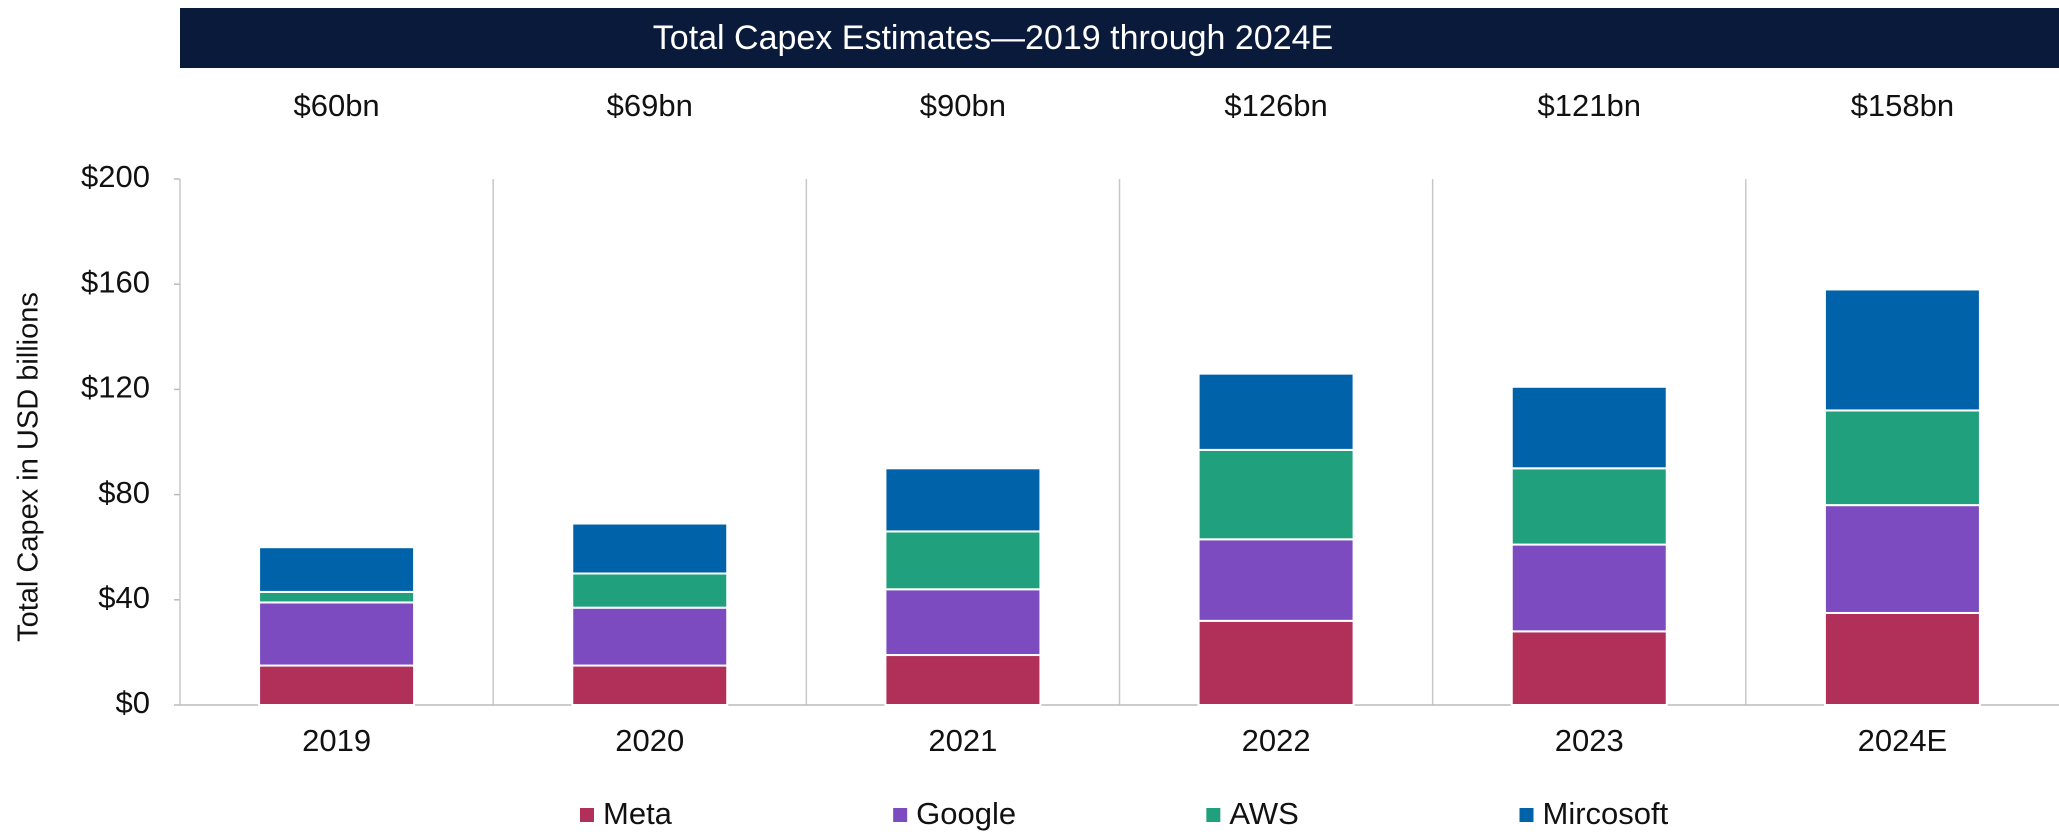  What do you see at coordinates (638, 813) in the screenshot?
I see `legend-label: Meta` at bounding box center [638, 813].